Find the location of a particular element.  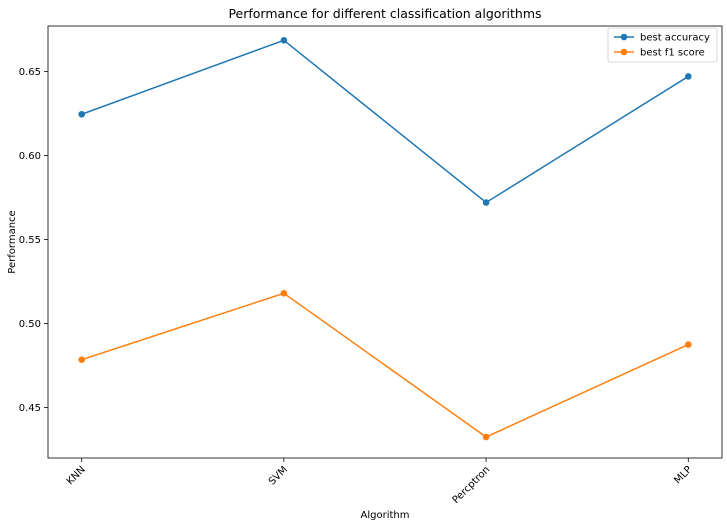

legend: best accuracy best f1 score is located at coordinates (662, 45).